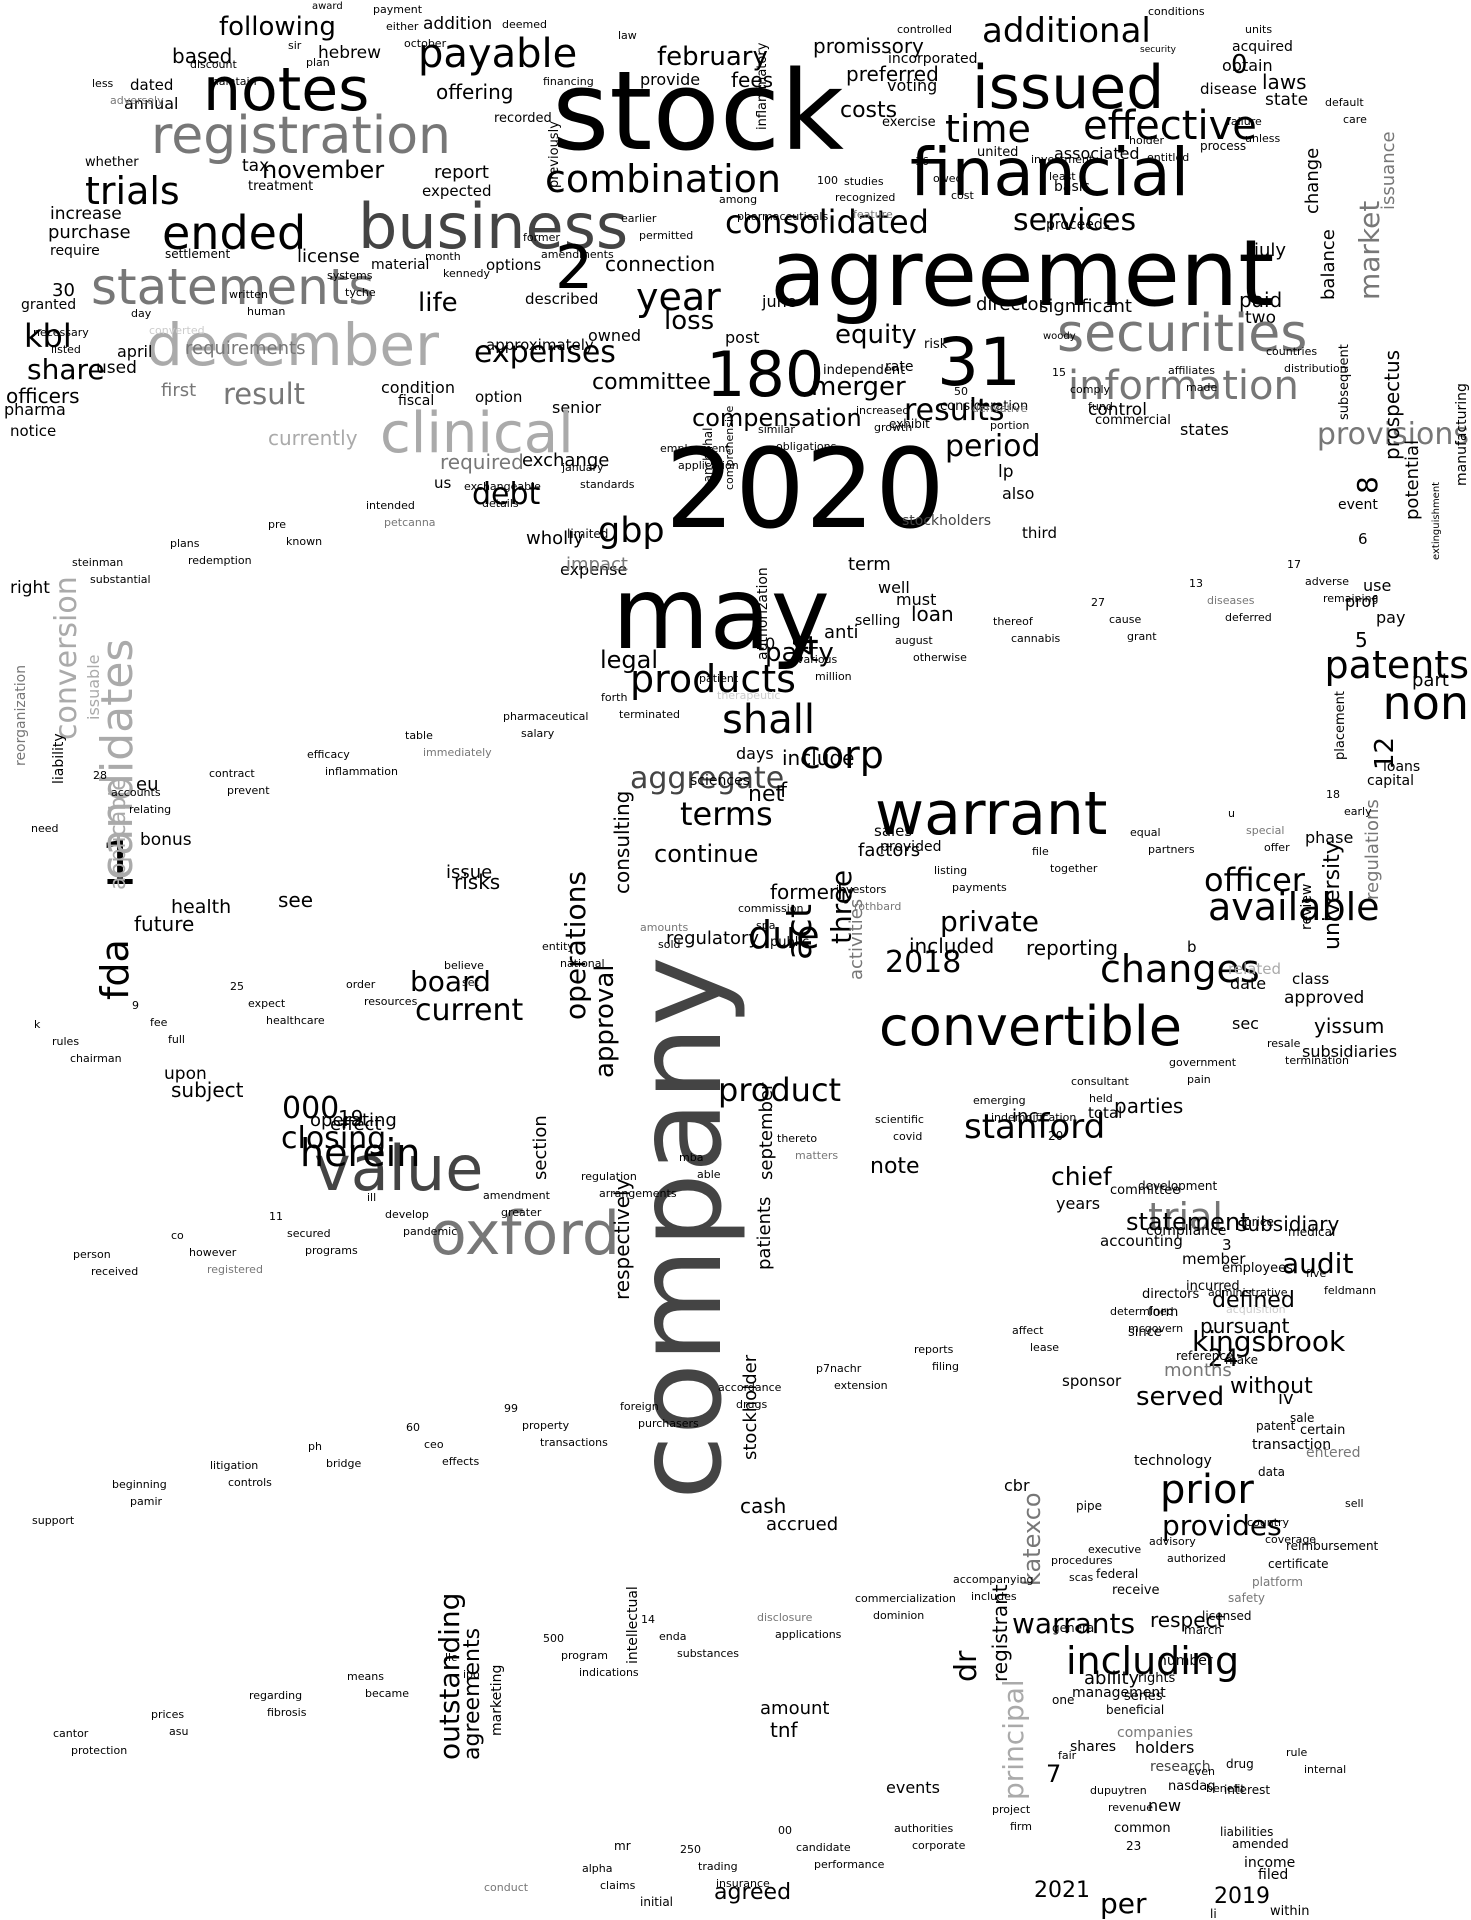 The image size is (1471, 1920). What do you see at coordinates (707, 778) in the screenshot?
I see `cloud-word: aggregate` at bounding box center [707, 778].